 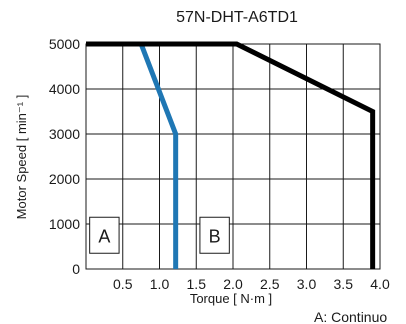 What do you see at coordinates (64, 44) in the screenshot?
I see `y-tick-label: 5000` at bounding box center [64, 44].